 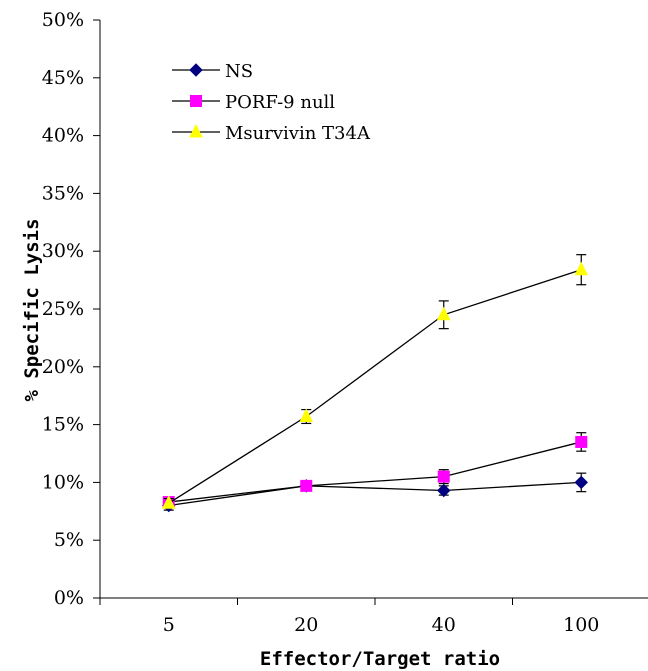 What do you see at coordinates (444, 625) in the screenshot?
I see `x-tick-label: 40` at bounding box center [444, 625].